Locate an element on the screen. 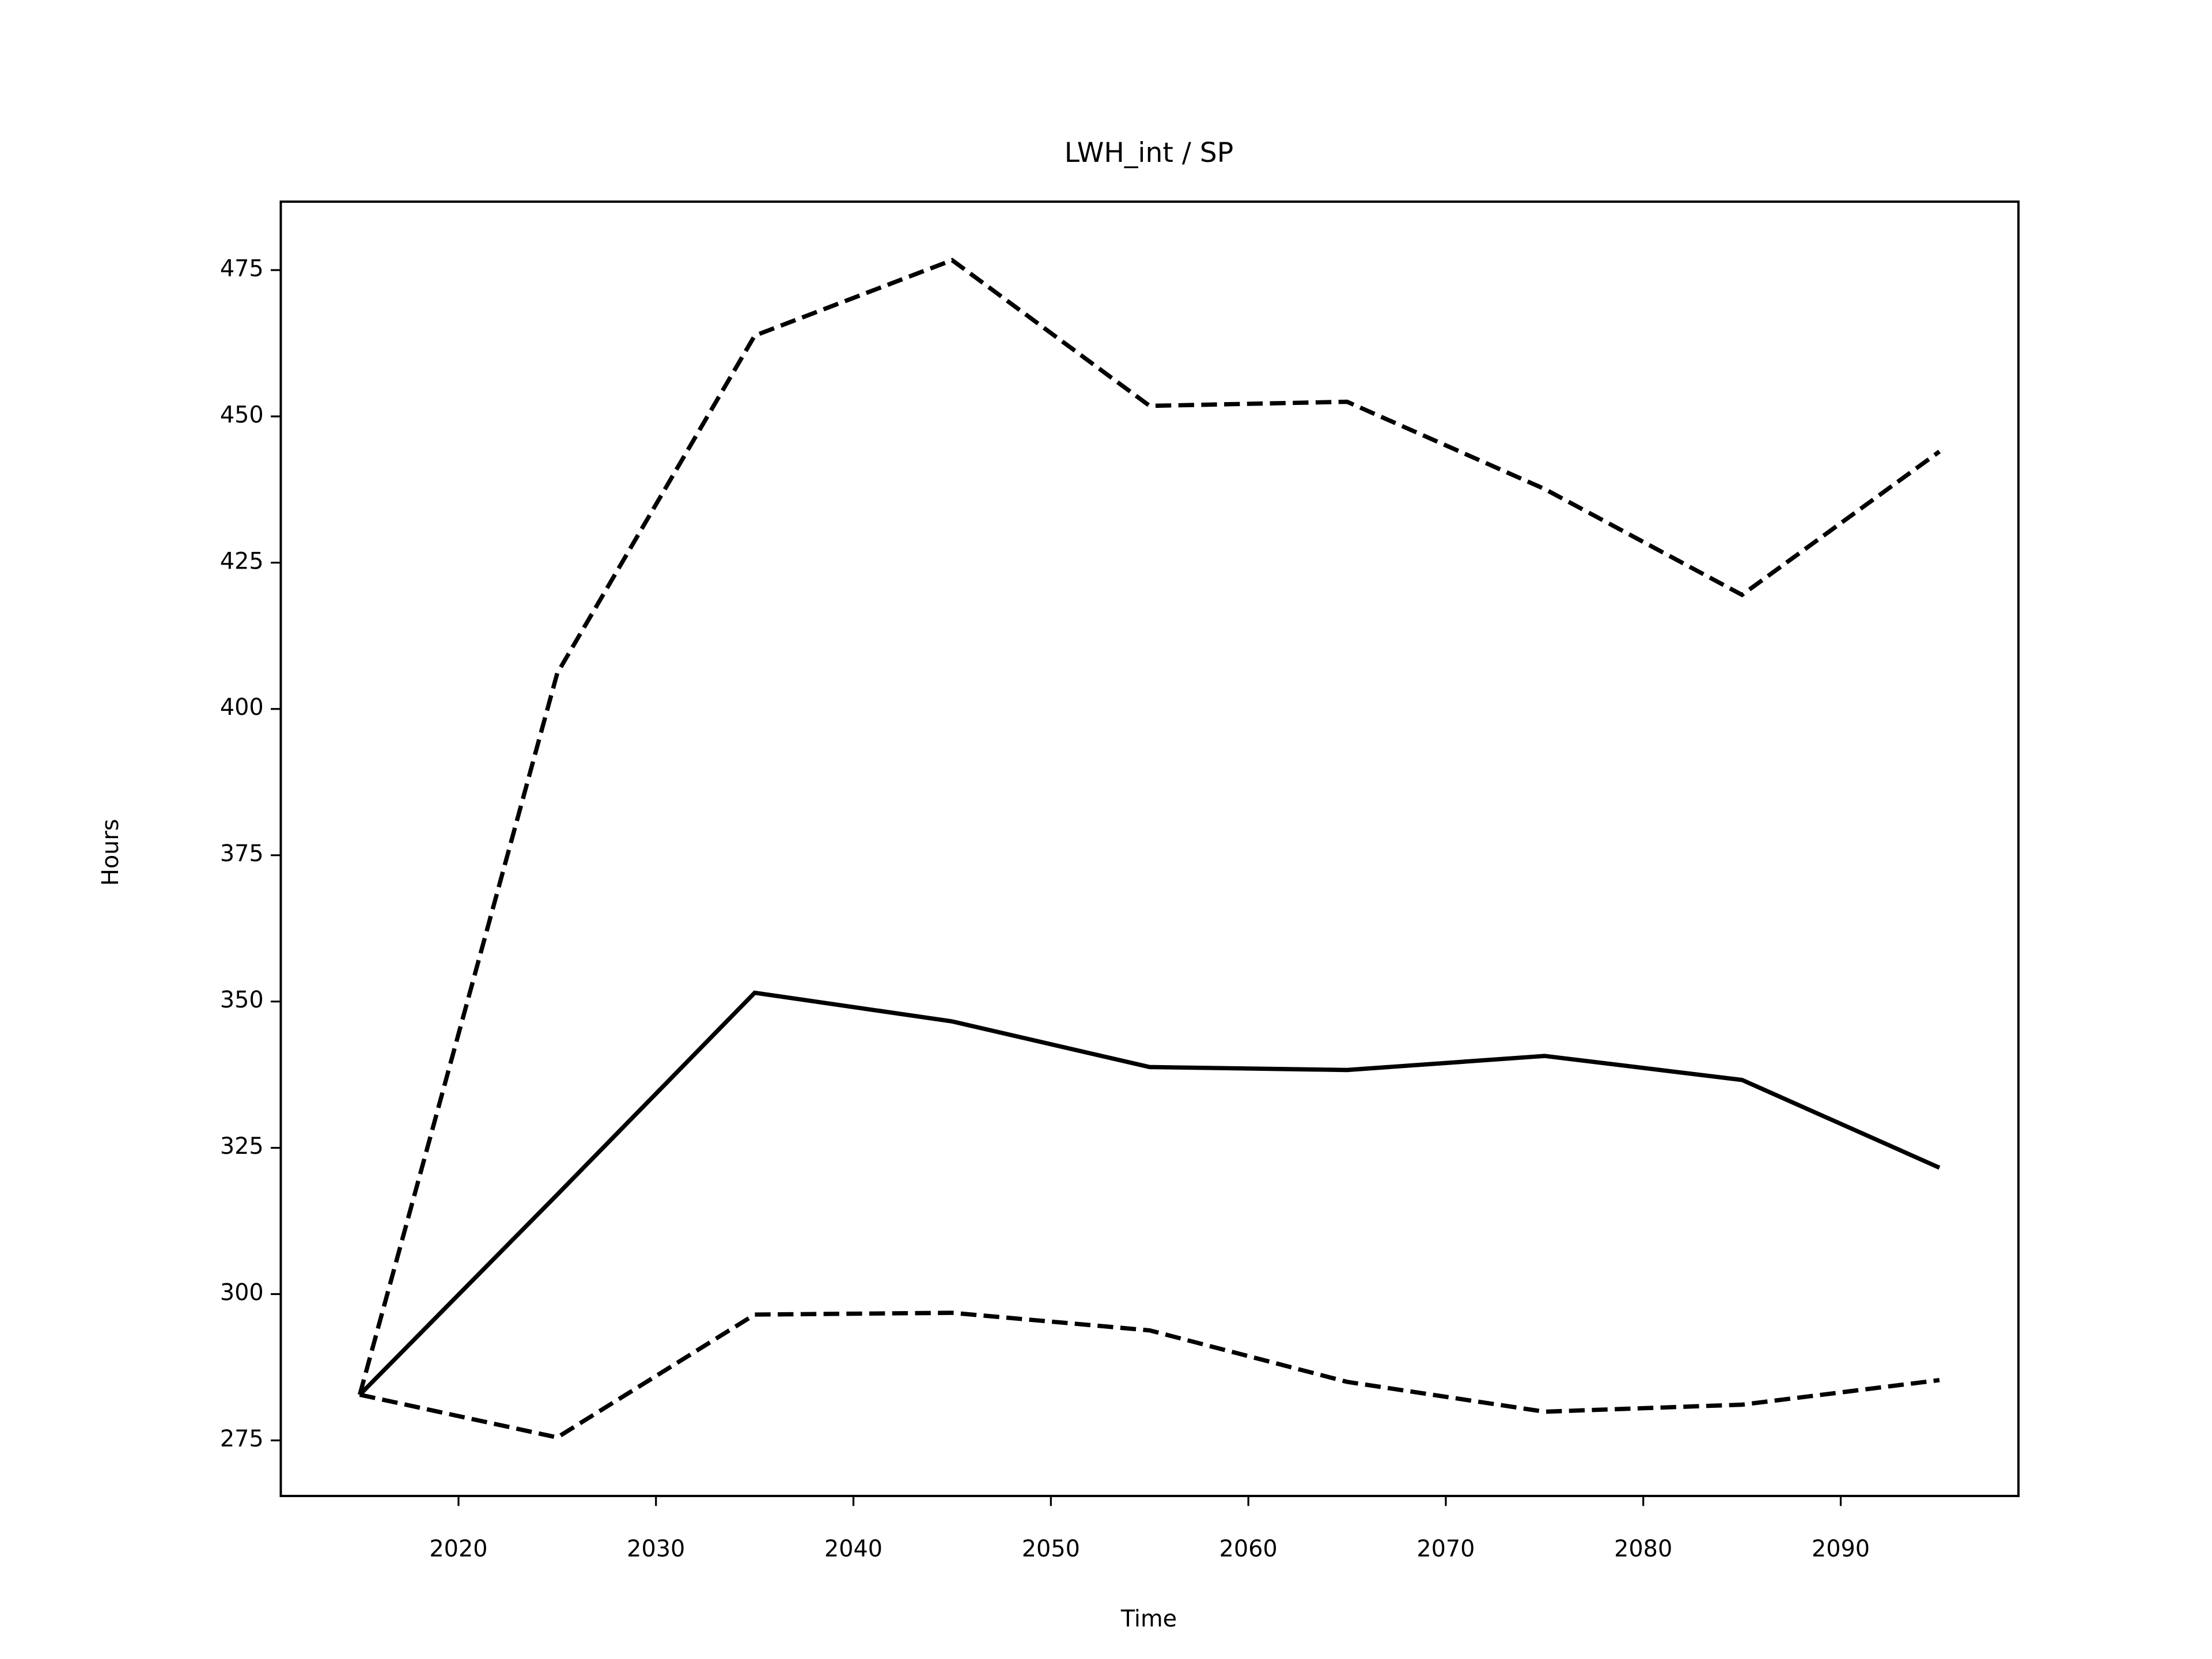 This screenshot has height=1659, width=2212. y-tick-label: 375 is located at coordinates (242, 853).